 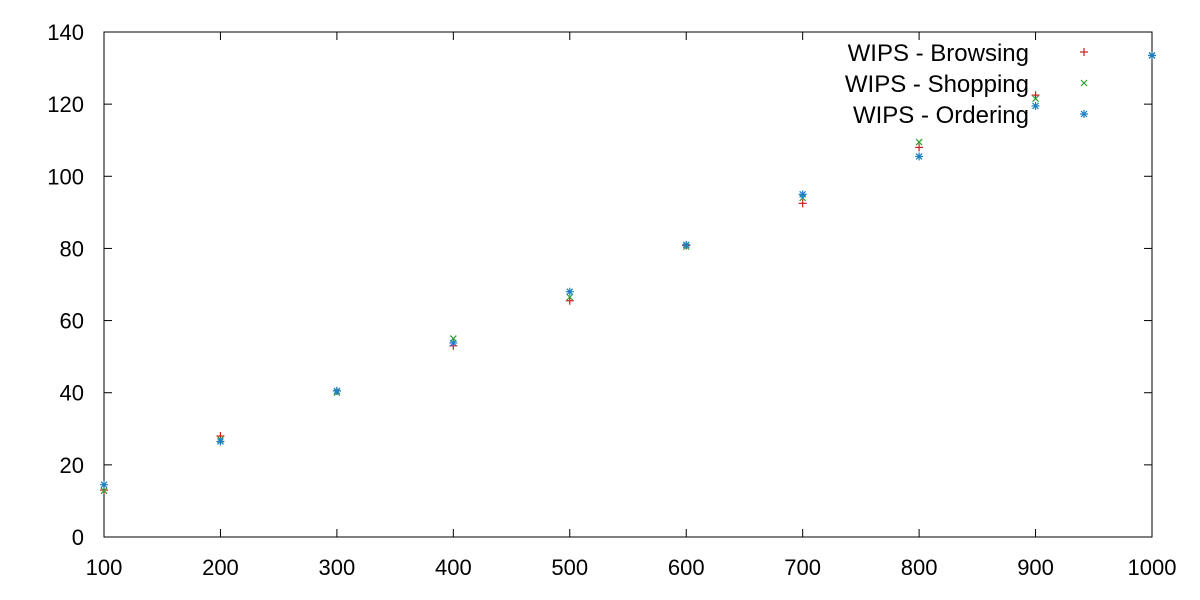 I want to click on x-tick-label: 200, so click(x=220, y=567).